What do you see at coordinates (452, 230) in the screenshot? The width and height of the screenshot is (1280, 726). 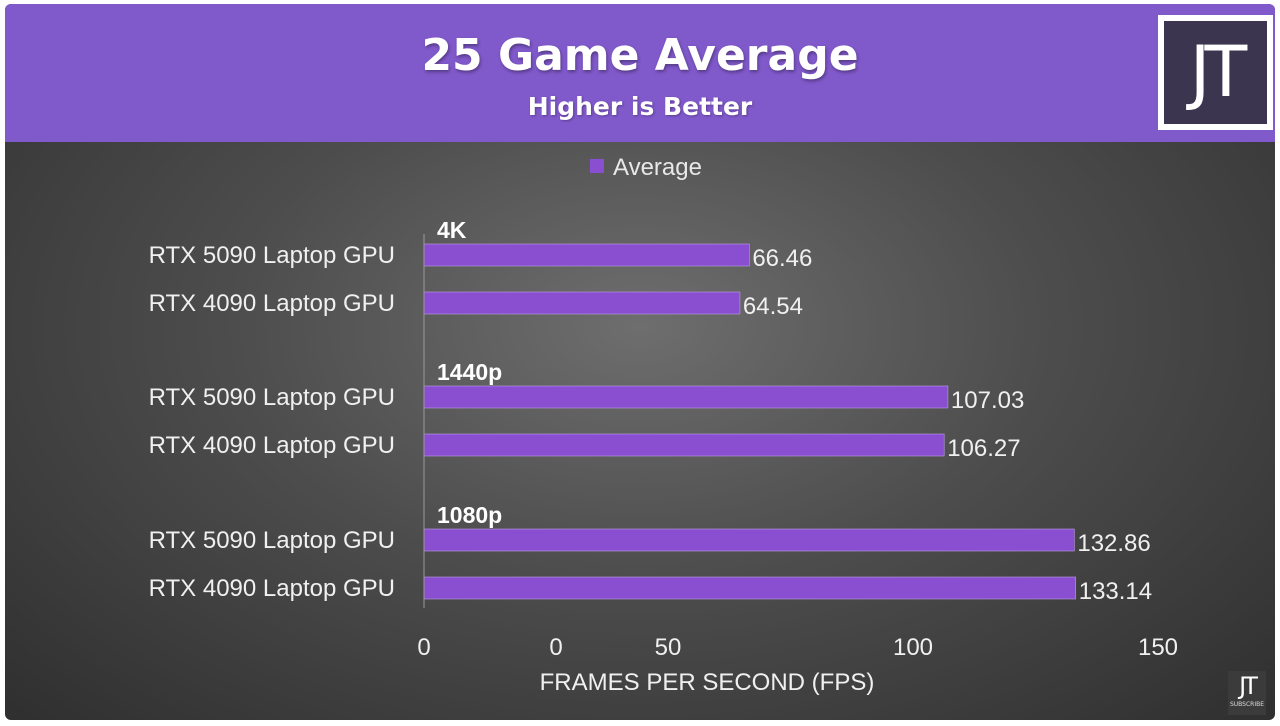 I see `group-label: 4K` at bounding box center [452, 230].